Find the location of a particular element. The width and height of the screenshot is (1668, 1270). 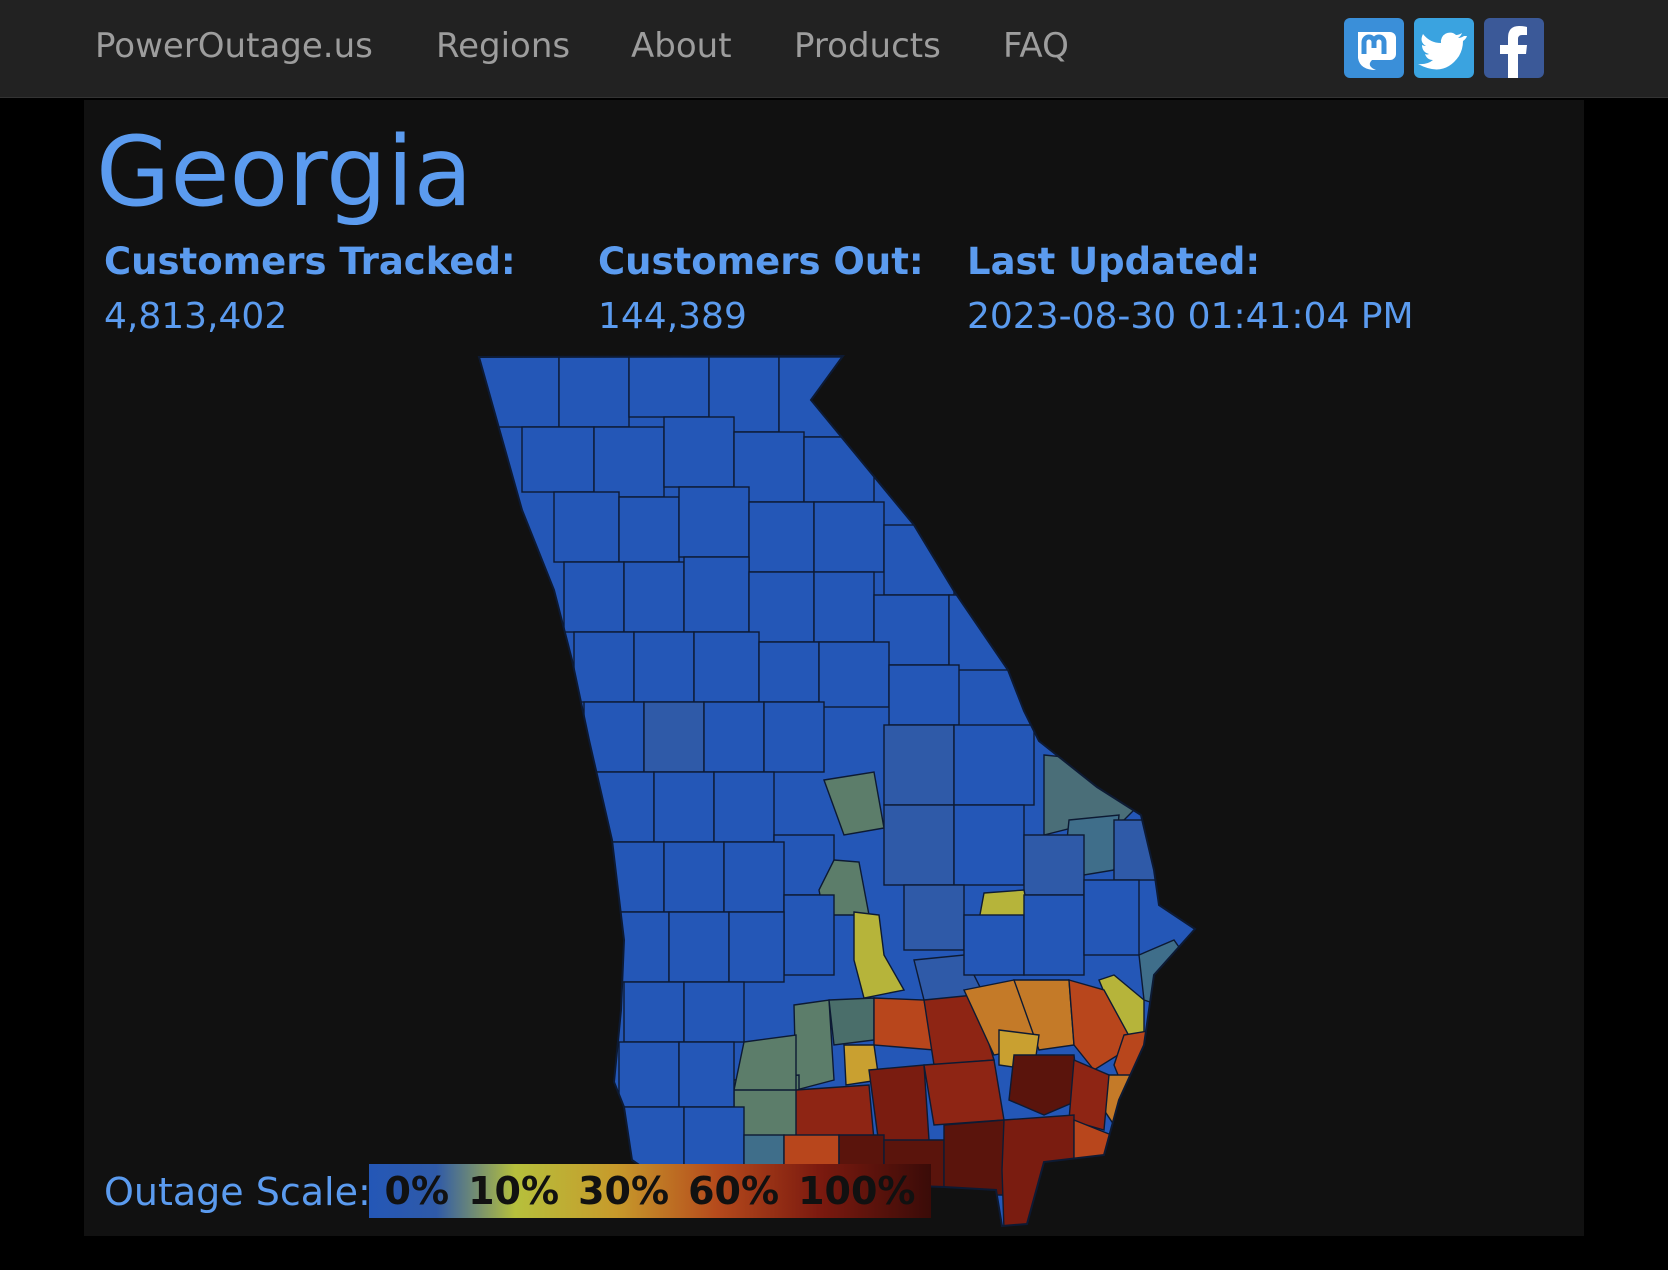

customers-tracked-label: Customers Tracked: is located at coordinates (310, 261).